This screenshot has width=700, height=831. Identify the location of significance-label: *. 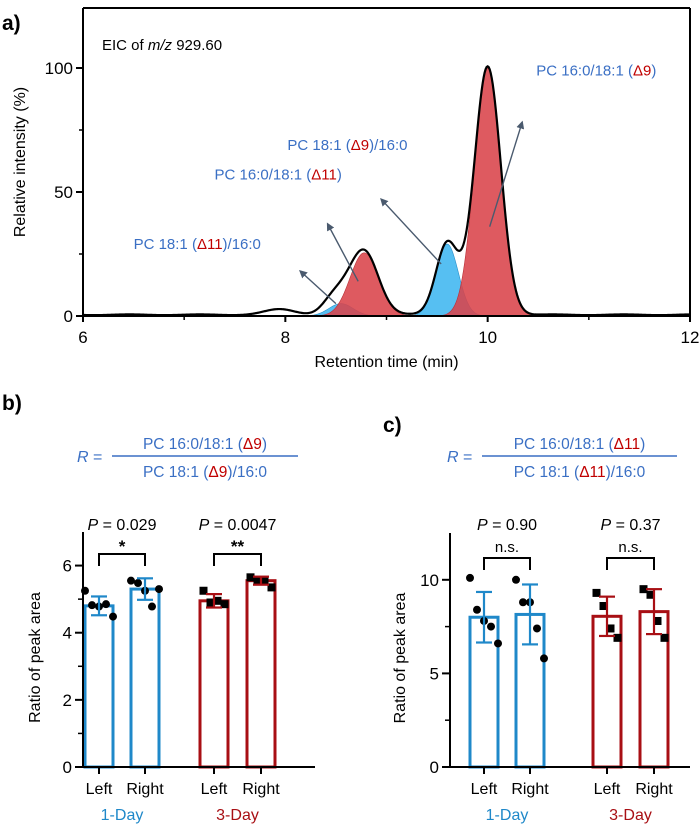
(122, 546).